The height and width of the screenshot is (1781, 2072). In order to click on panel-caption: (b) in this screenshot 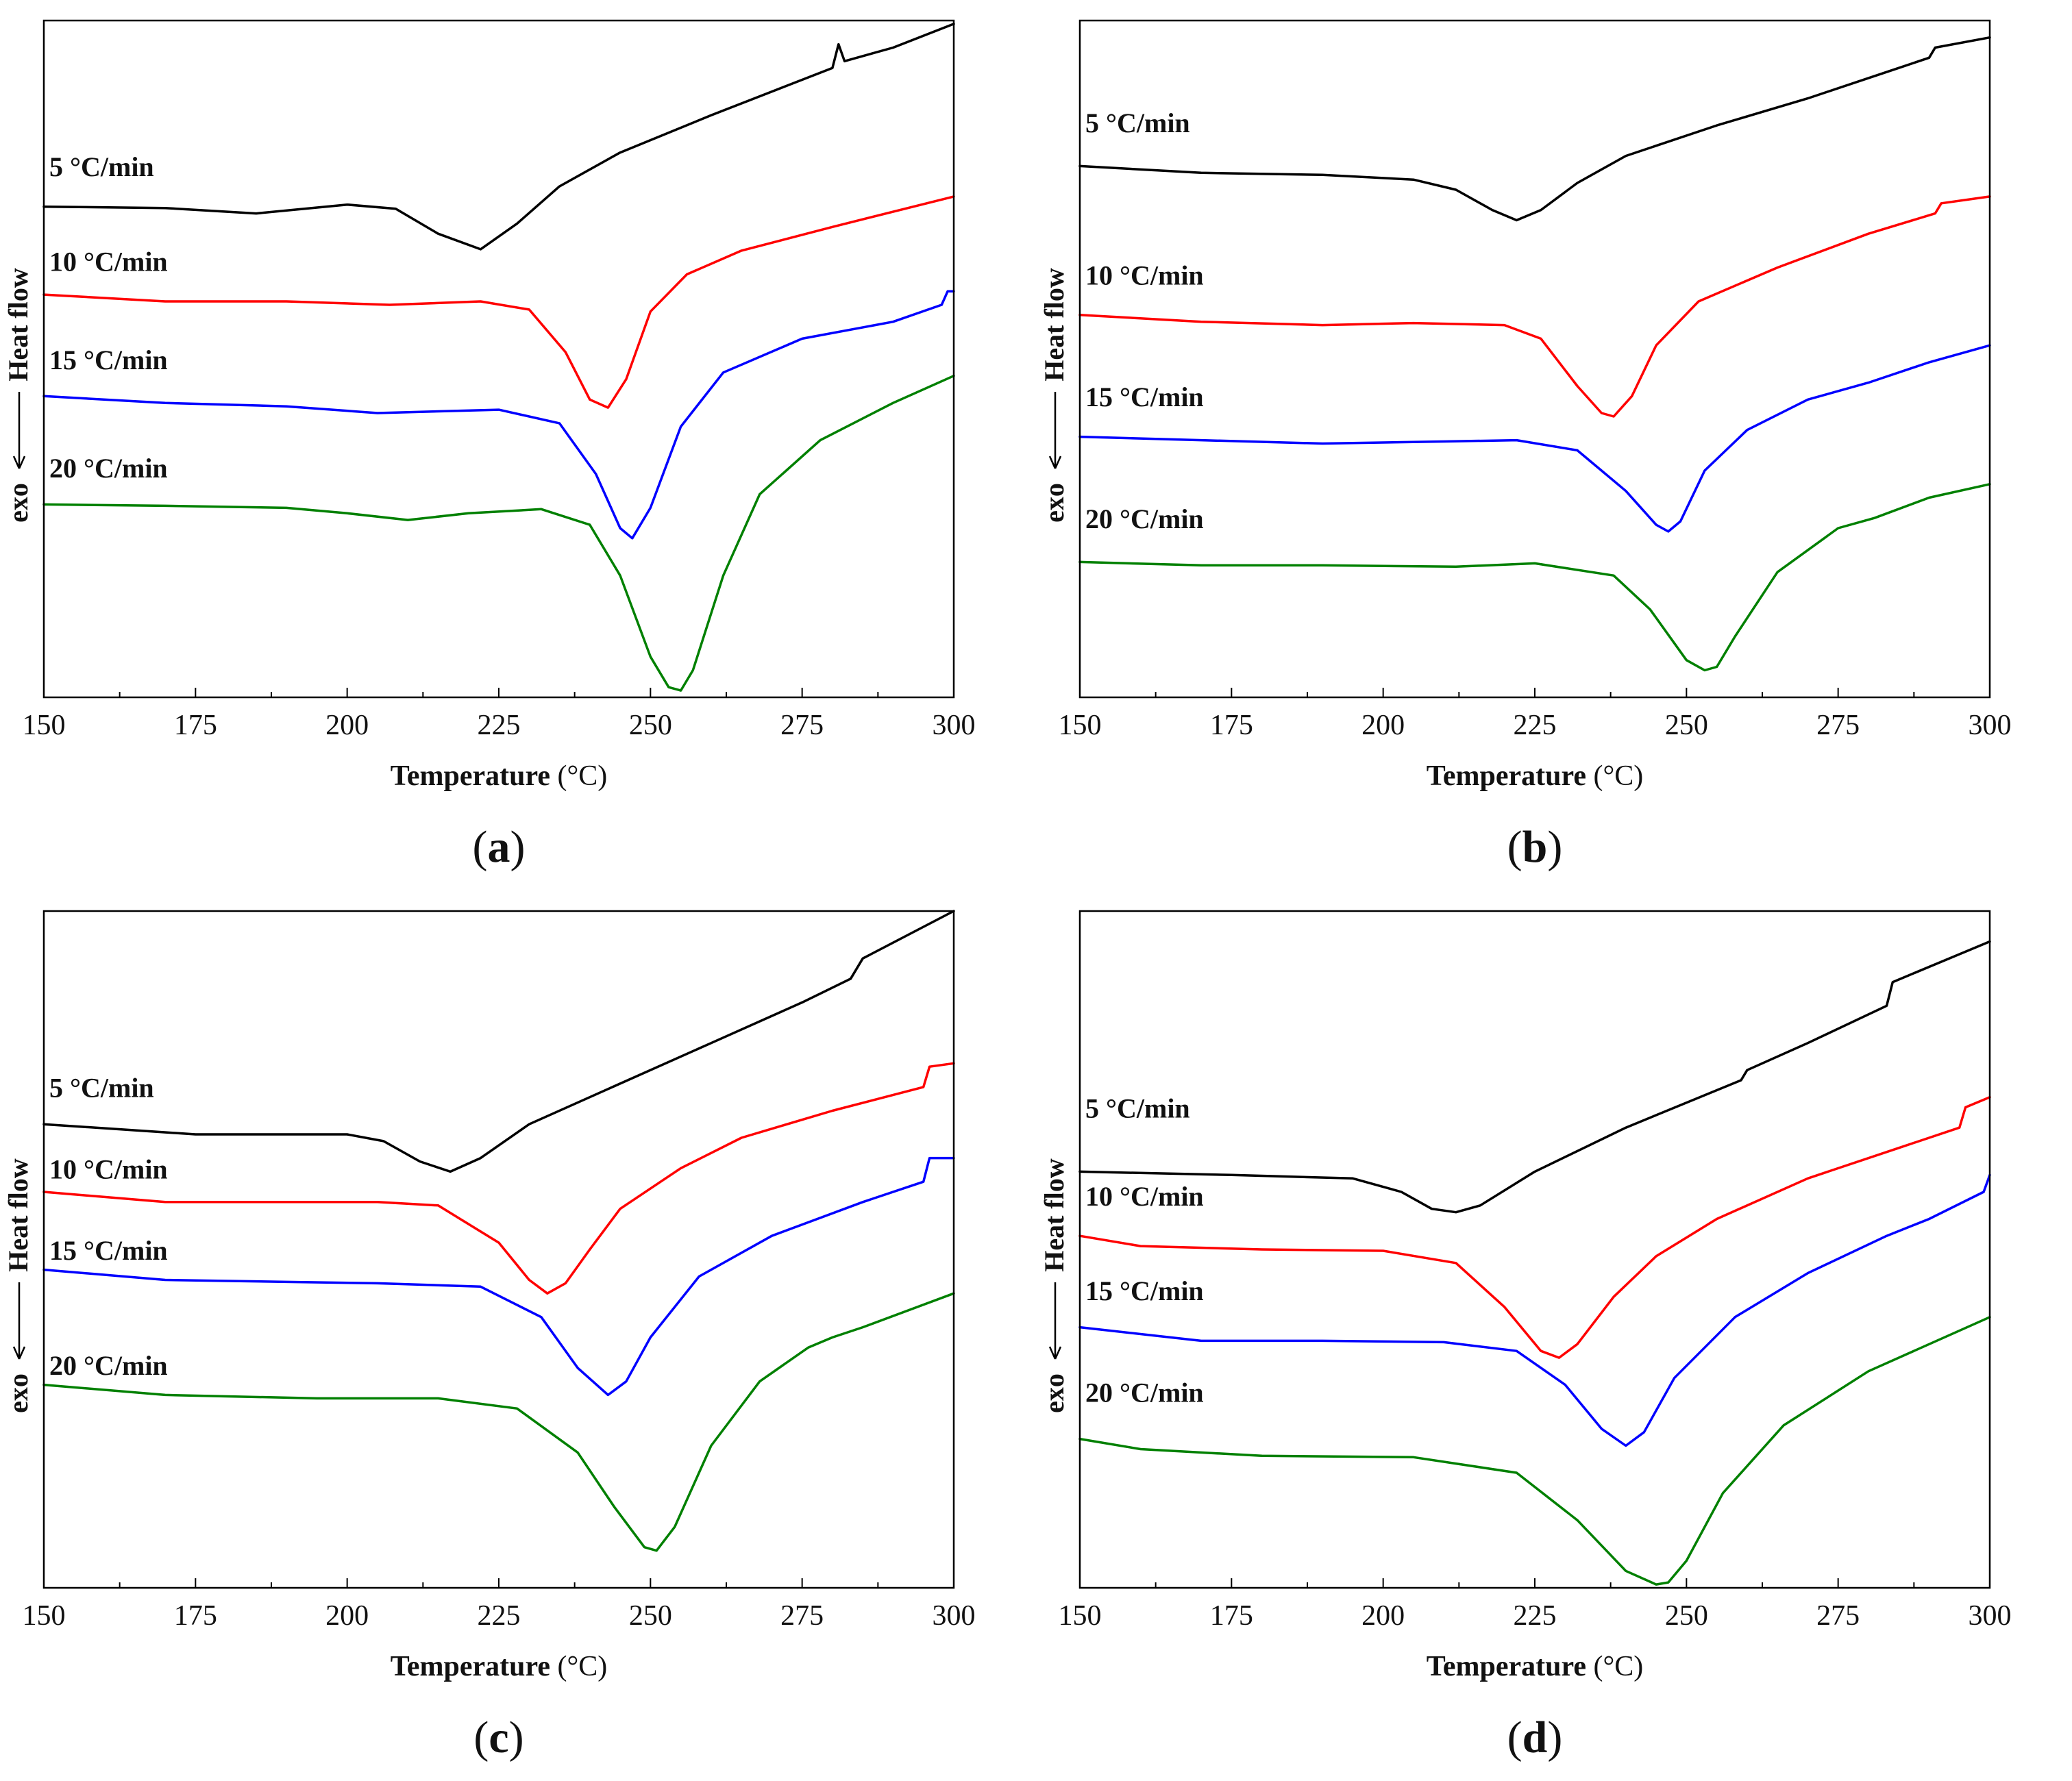, I will do `click(1535, 847)`.